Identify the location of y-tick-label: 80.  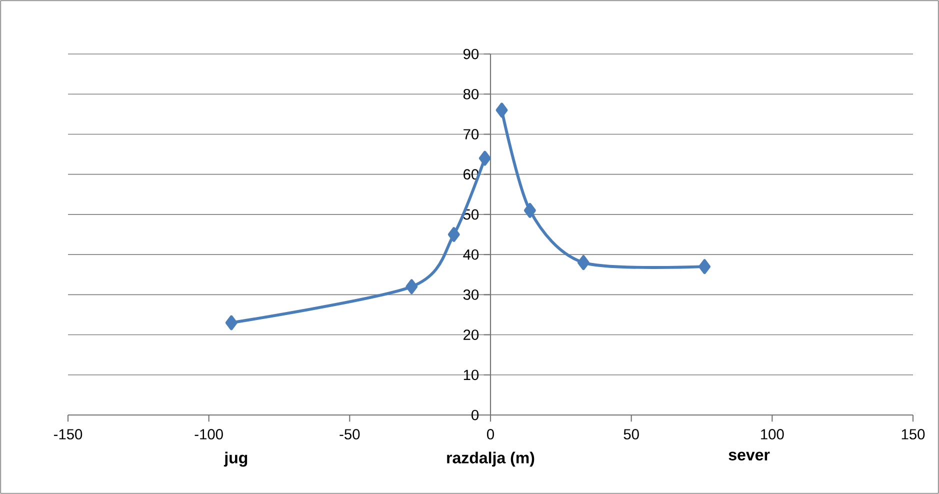
(471, 94).